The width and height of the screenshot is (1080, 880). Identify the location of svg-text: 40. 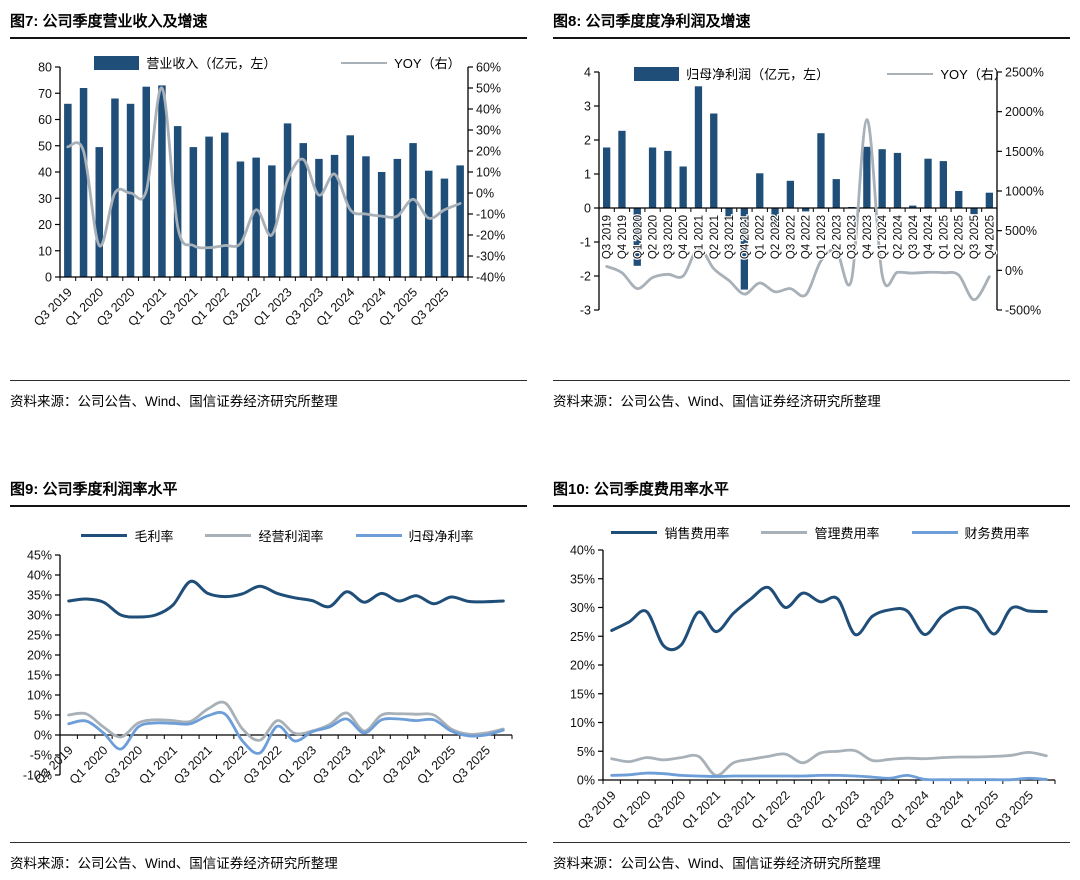
(45, 173).